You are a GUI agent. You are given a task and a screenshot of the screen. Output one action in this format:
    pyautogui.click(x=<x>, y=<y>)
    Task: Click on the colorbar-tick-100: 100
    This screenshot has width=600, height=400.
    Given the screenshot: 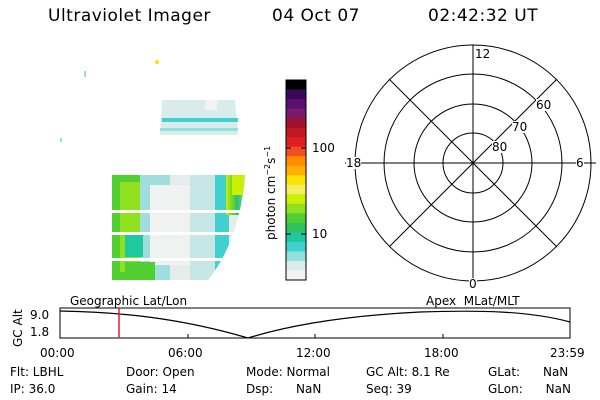 What is the action you would take?
    pyautogui.click(x=323, y=148)
    